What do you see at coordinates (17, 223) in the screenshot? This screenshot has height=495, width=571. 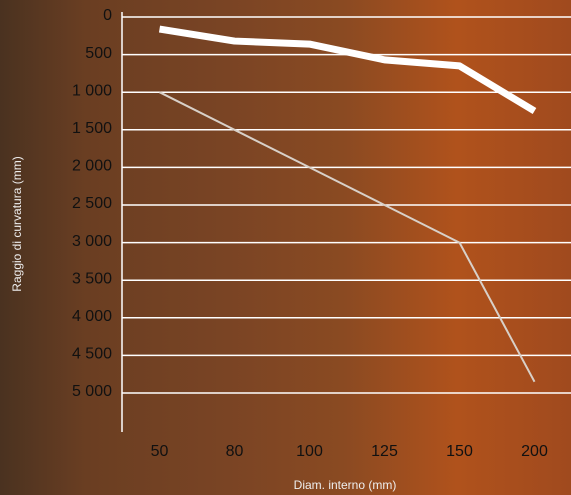 I see `y-axis-title: Raggio di curvatura (mm)` at bounding box center [17, 223].